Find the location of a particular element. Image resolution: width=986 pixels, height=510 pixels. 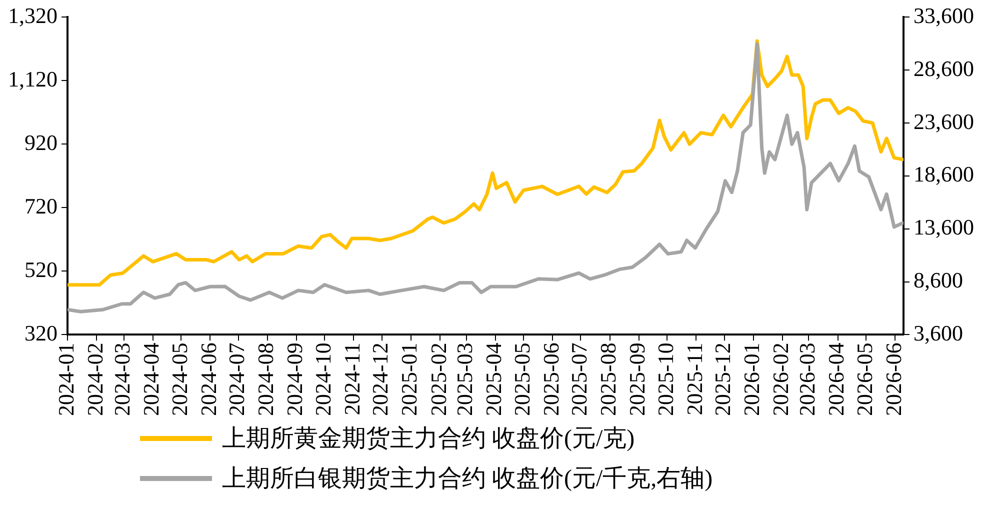

y2-tick-label: 23,600 is located at coordinates (944, 121).